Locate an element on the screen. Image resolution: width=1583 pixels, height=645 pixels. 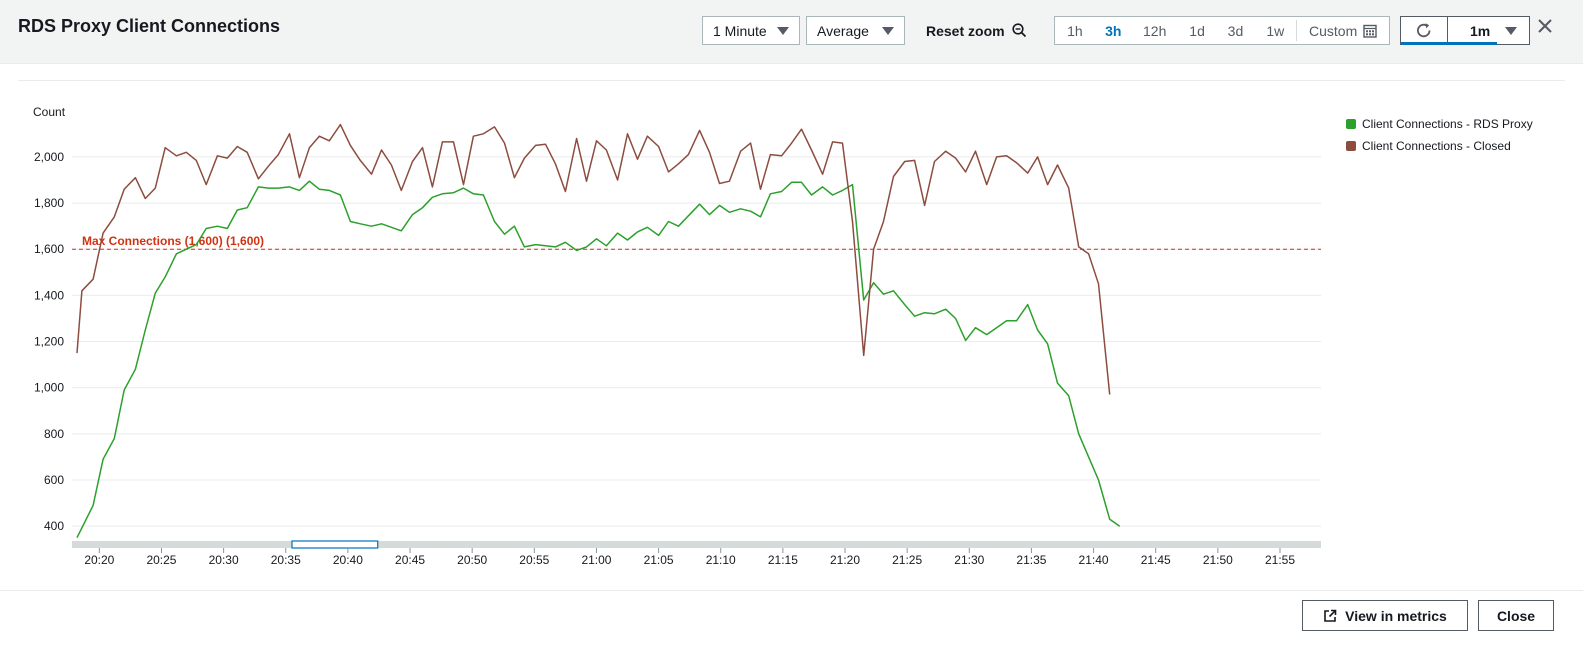
y-tick-label: 1,800 is located at coordinates (49, 203).